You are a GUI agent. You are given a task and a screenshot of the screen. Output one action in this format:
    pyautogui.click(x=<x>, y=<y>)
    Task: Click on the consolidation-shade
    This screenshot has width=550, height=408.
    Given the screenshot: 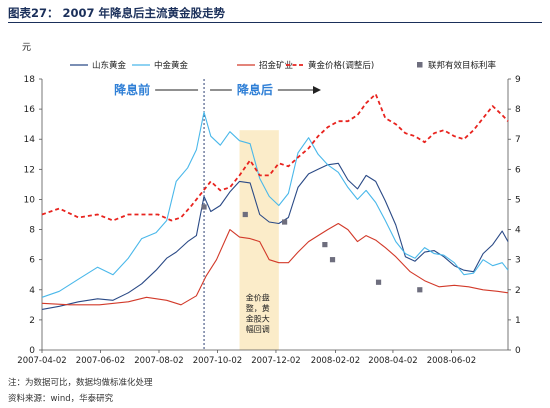 What is the action you would take?
    pyautogui.click(x=259, y=240)
    